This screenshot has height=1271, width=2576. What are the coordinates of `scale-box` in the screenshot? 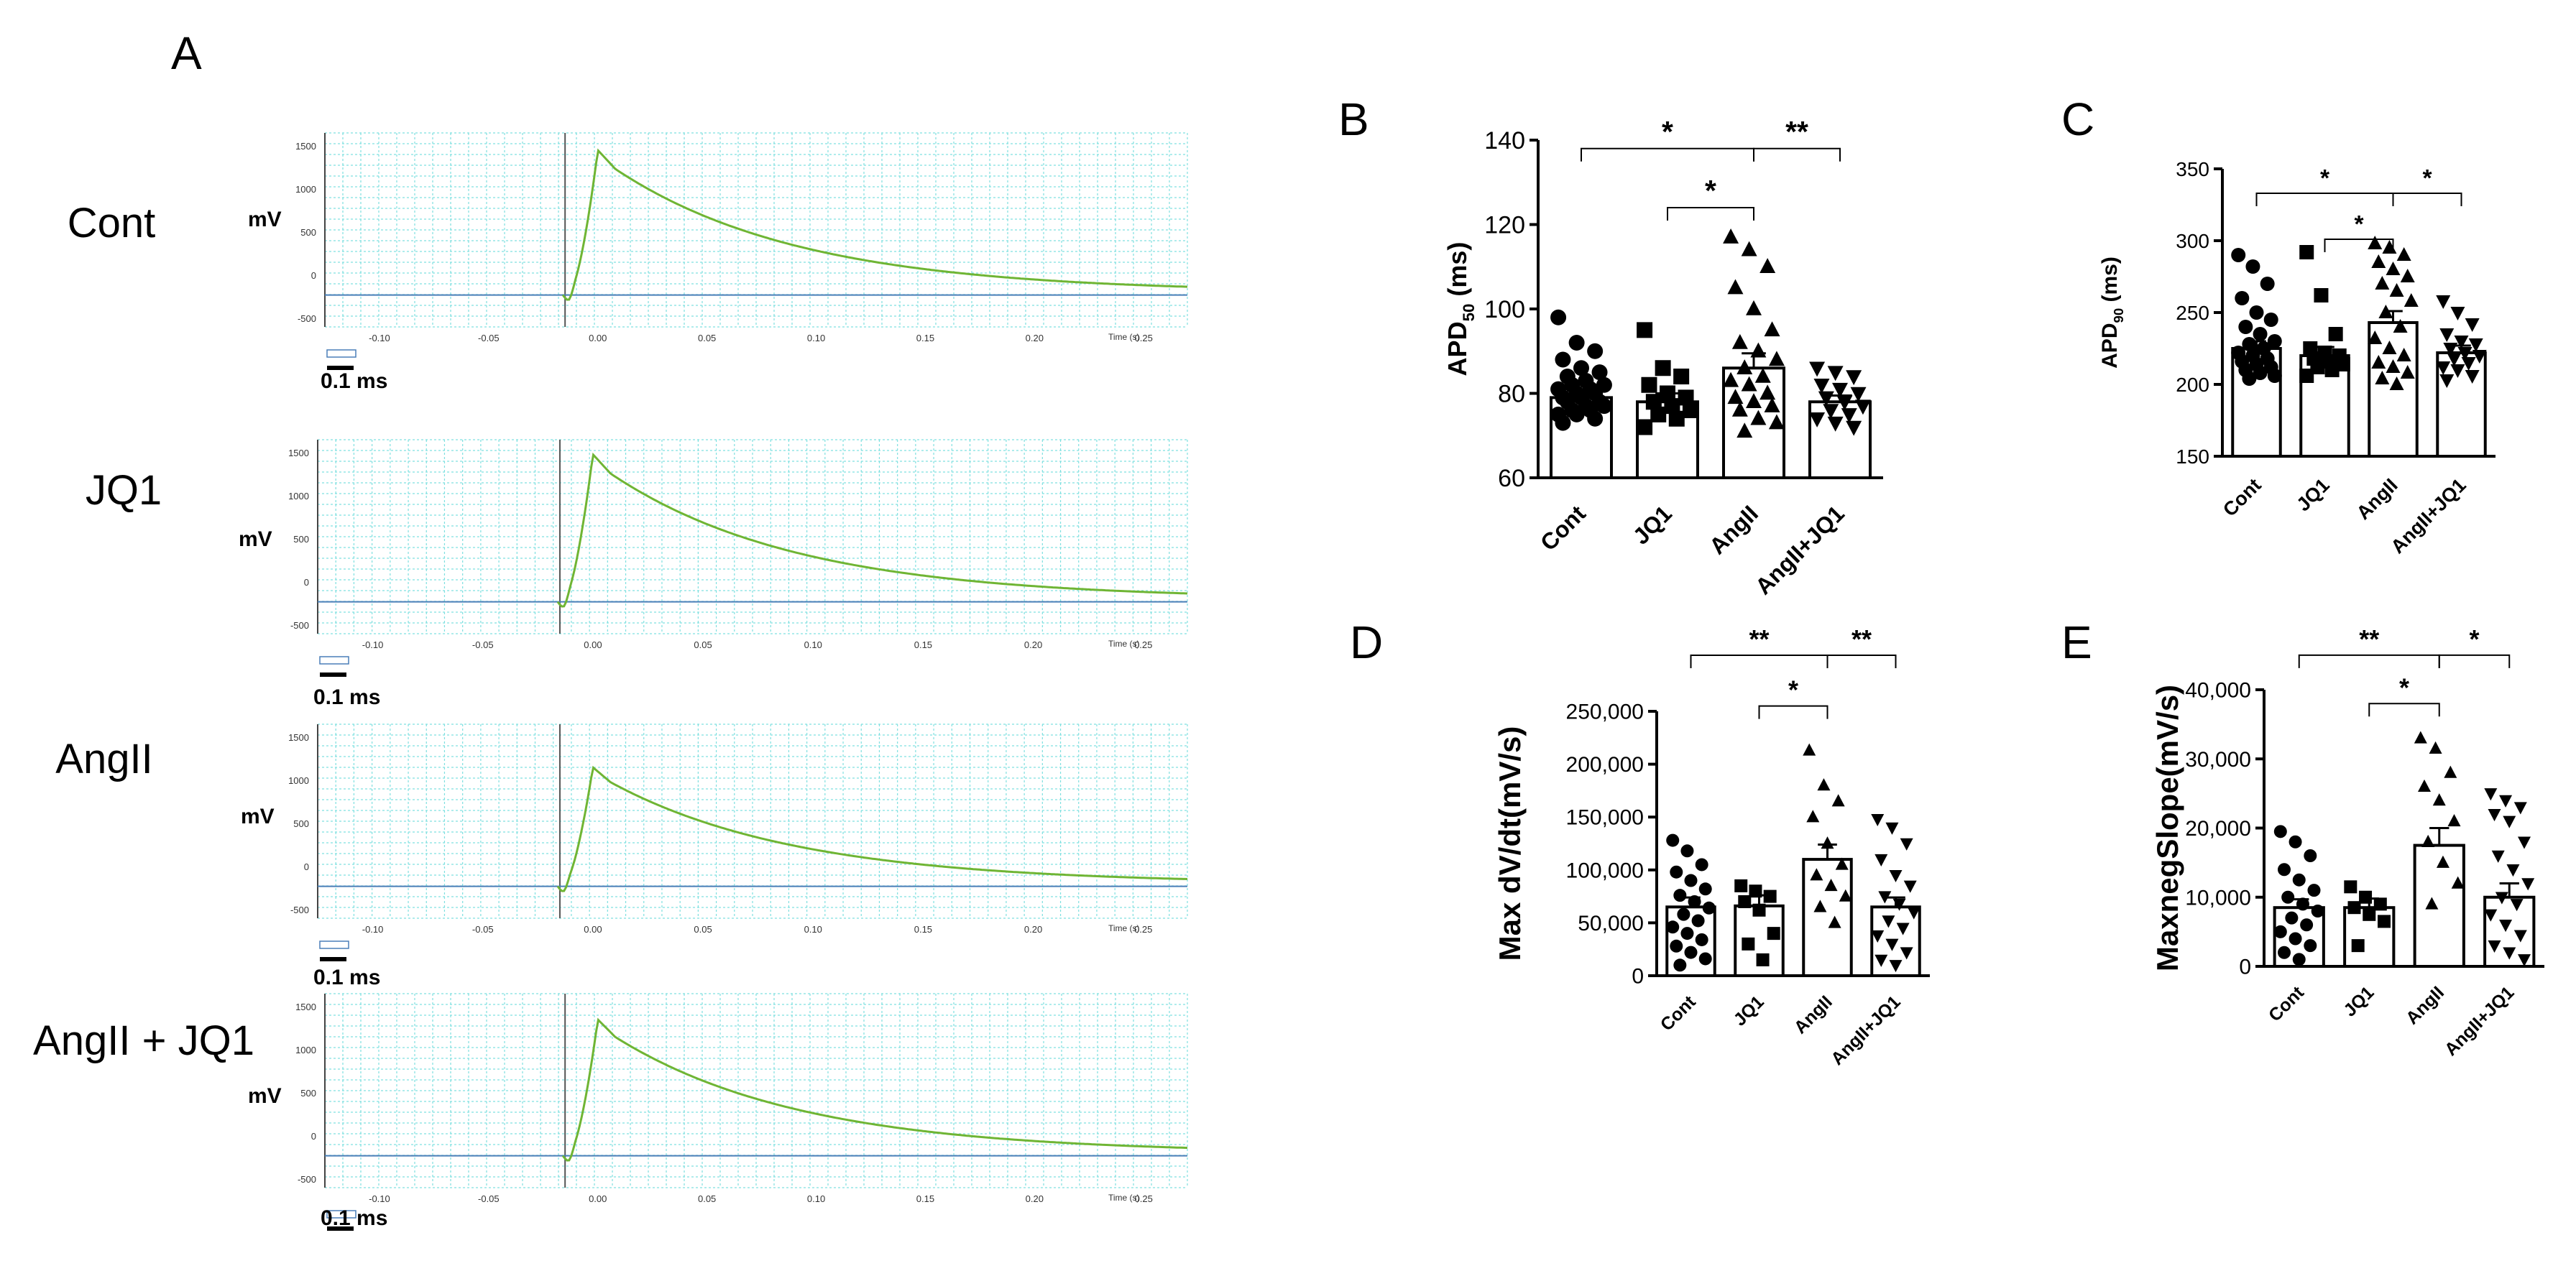 It's located at (341, 1215).